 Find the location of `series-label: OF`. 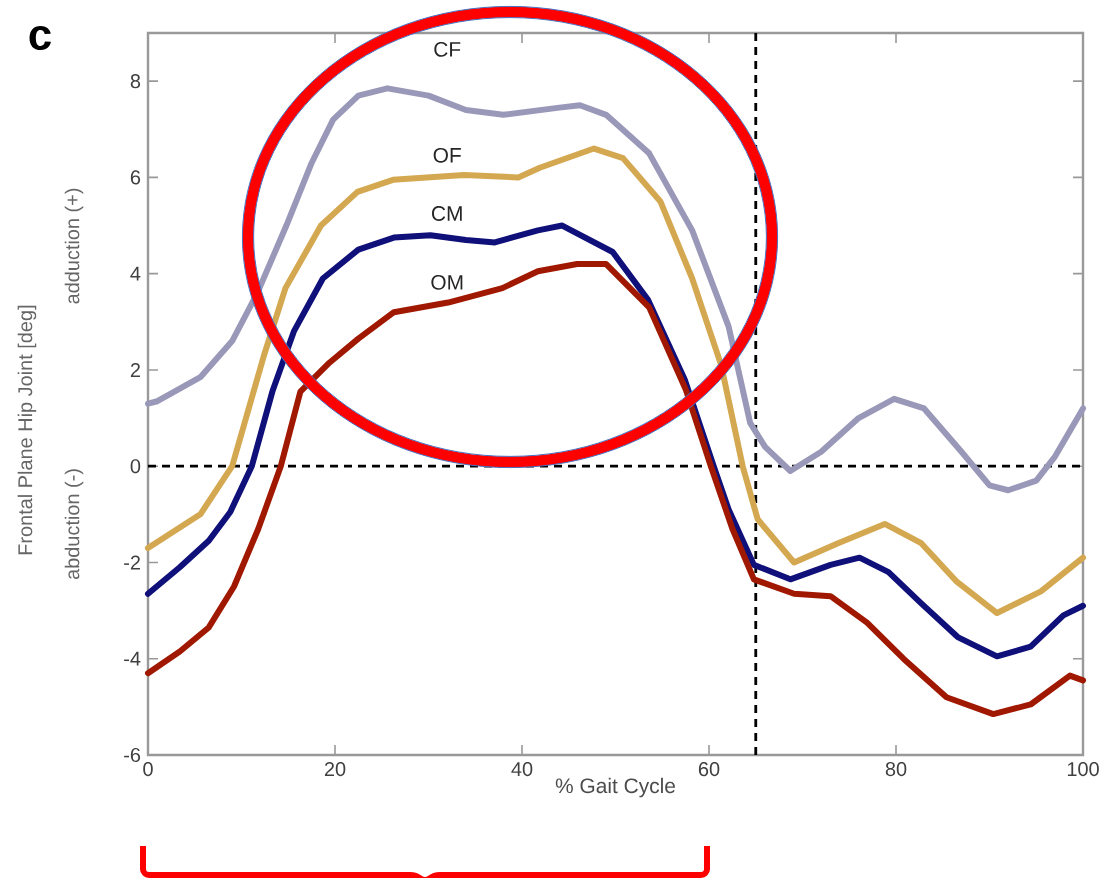

series-label: OF is located at coordinates (447, 155).